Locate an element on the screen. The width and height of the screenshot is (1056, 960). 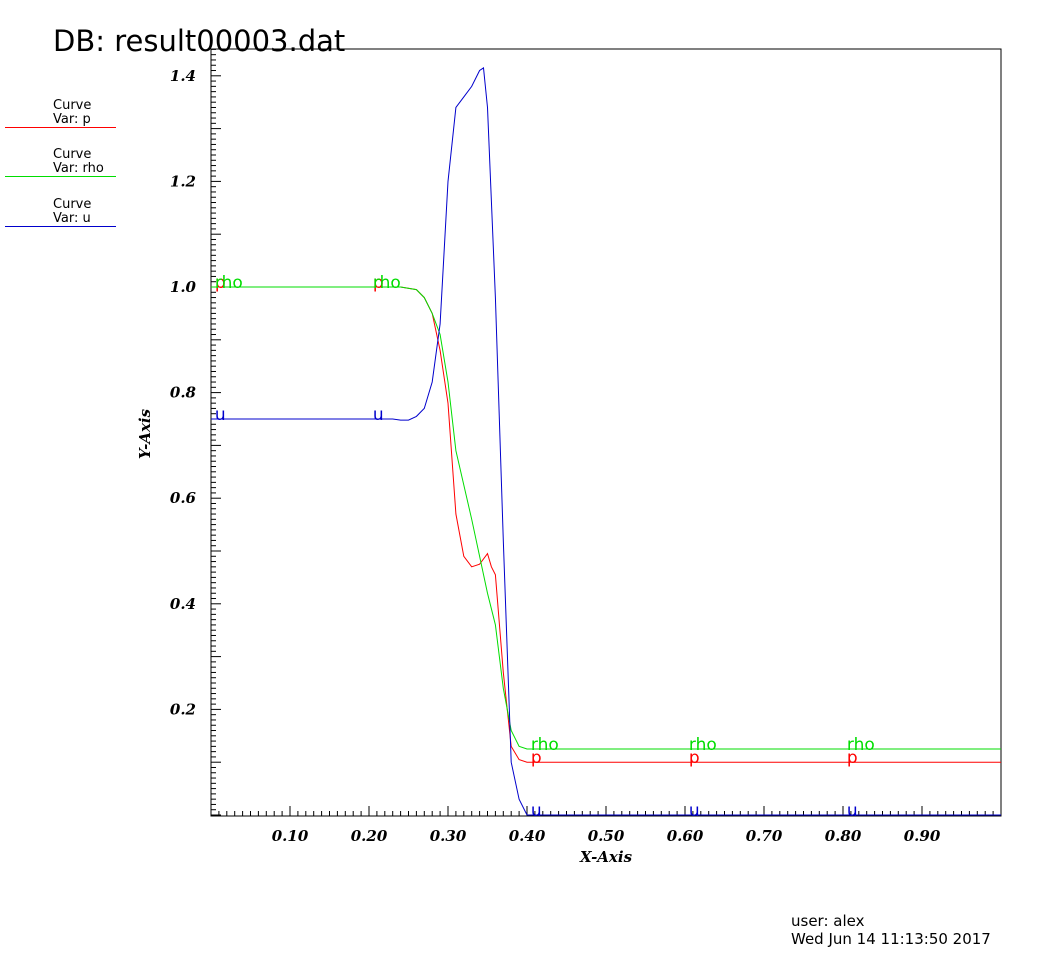
x-tick-label: 0.70 is located at coordinates (764, 836).